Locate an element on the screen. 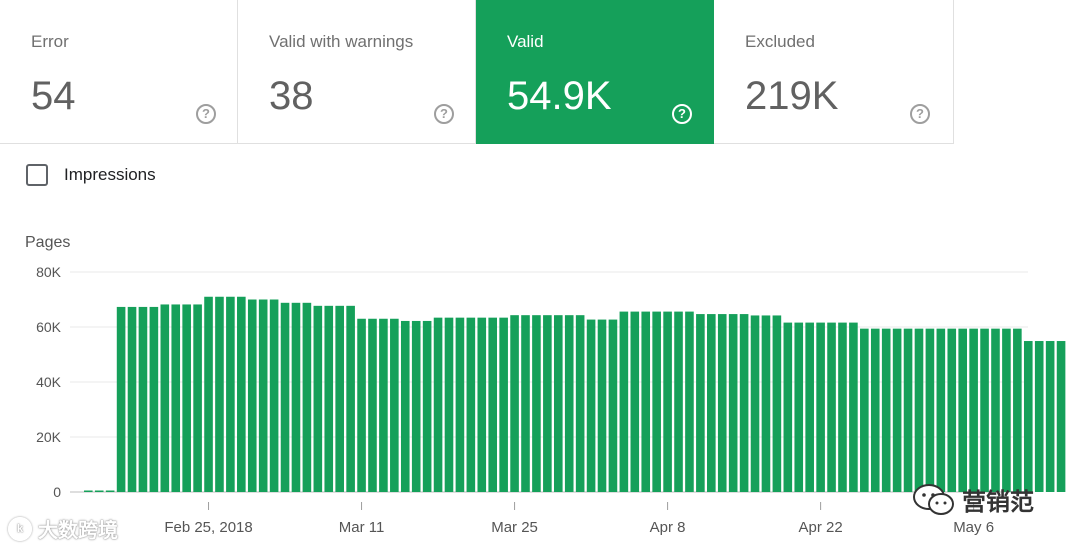 The width and height of the screenshot is (1080, 550). tile-valid: Valid 54.9K ? is located at coordinates (595, 72).